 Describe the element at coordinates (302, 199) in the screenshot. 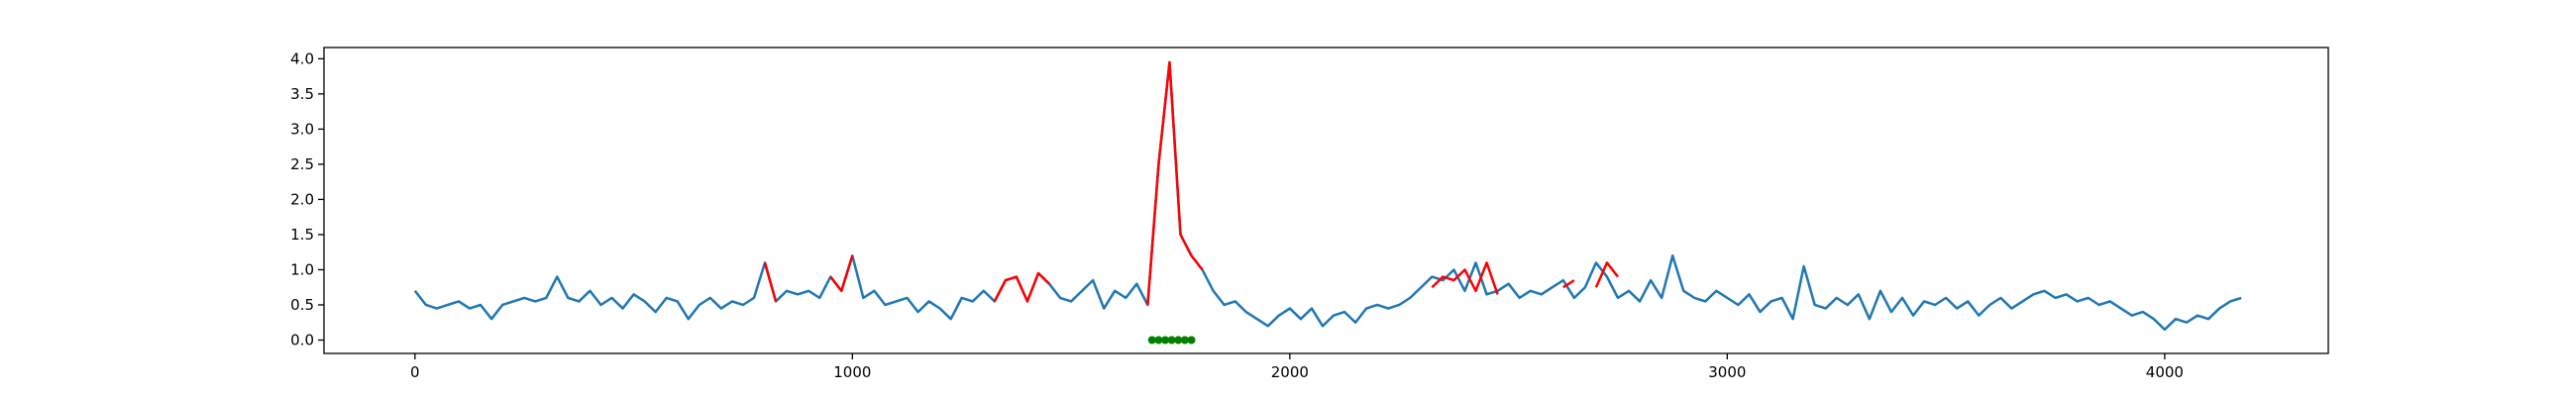

I see `y-tick-label: 2.0` at that location.